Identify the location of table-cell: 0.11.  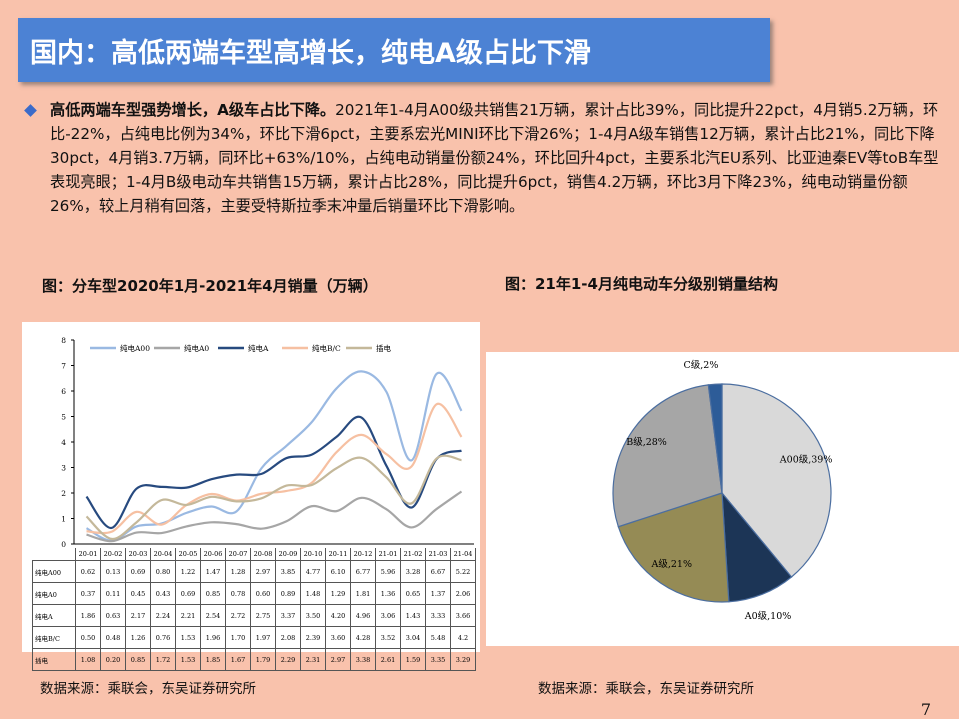
(113, 593).